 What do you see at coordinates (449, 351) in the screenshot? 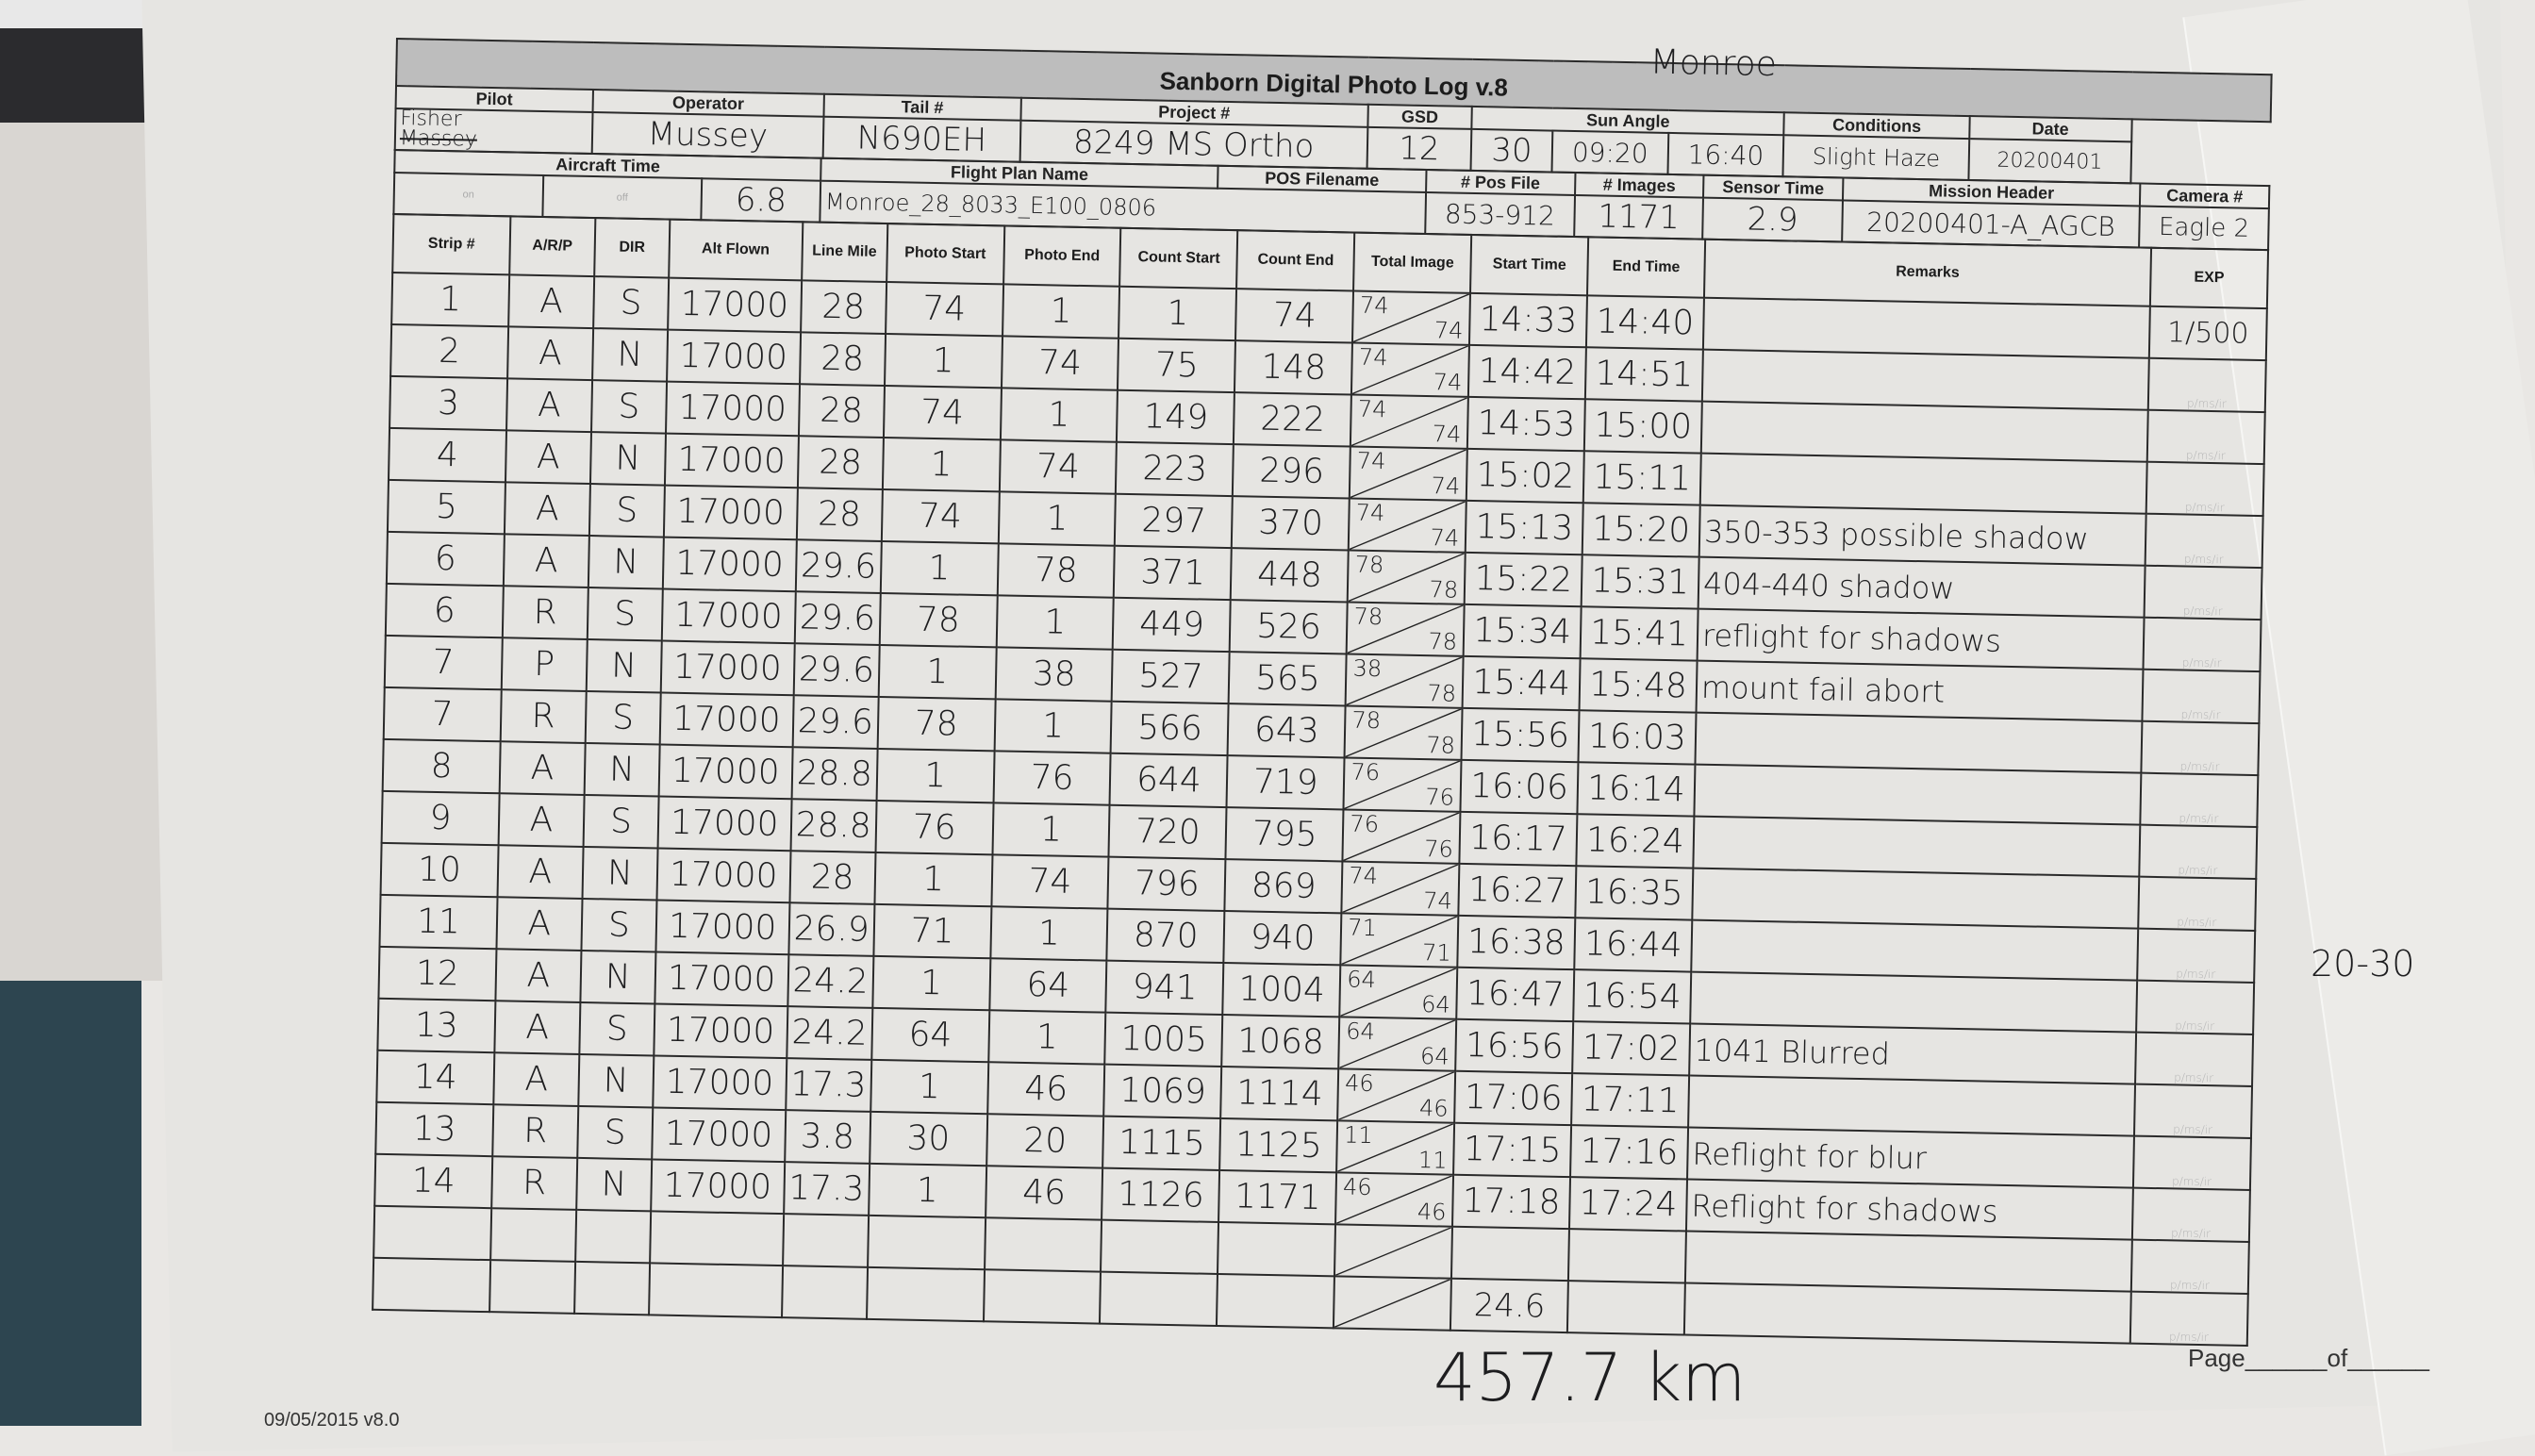
I see `strip-number-cell: 2` at bounding box center [449, 351].